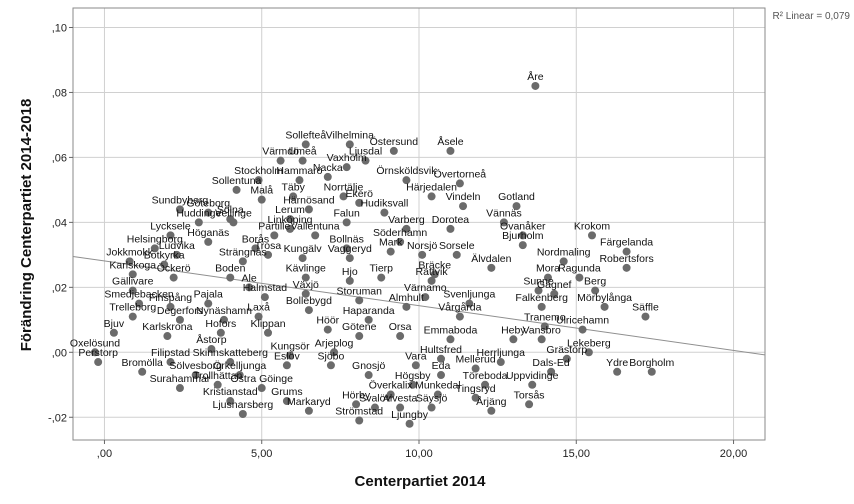 This screenshot has width=854, height=504. I want to click on point-label: Berg, so click(595, 282).